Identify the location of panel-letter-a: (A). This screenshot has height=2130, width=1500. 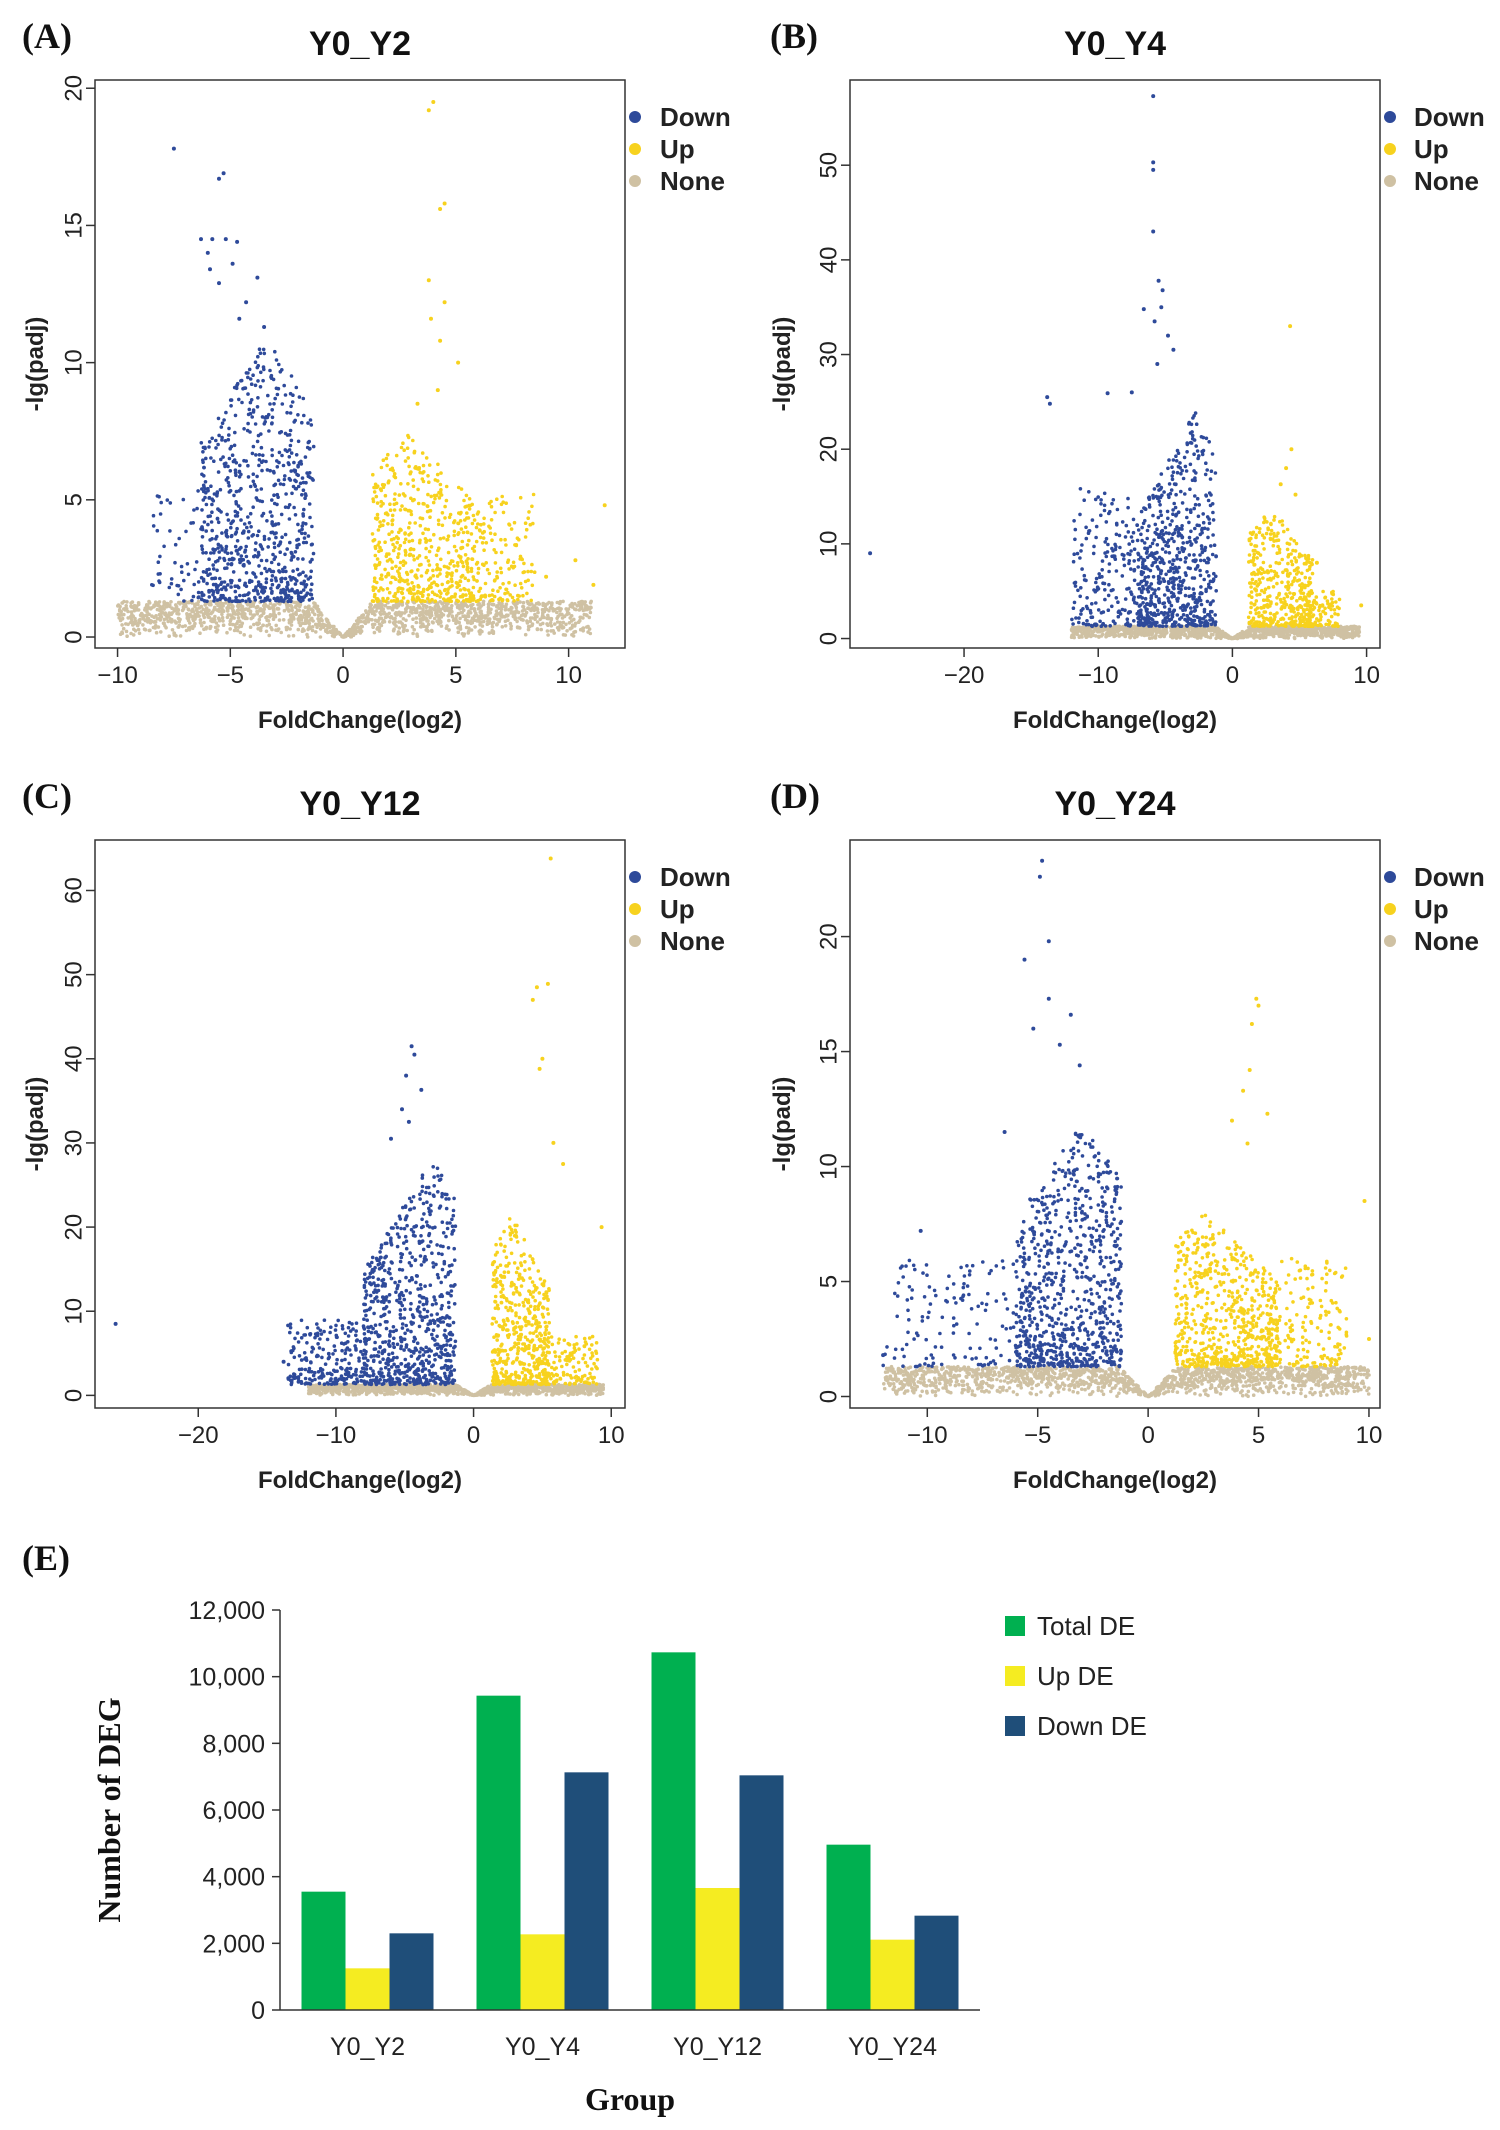
(47, 36).